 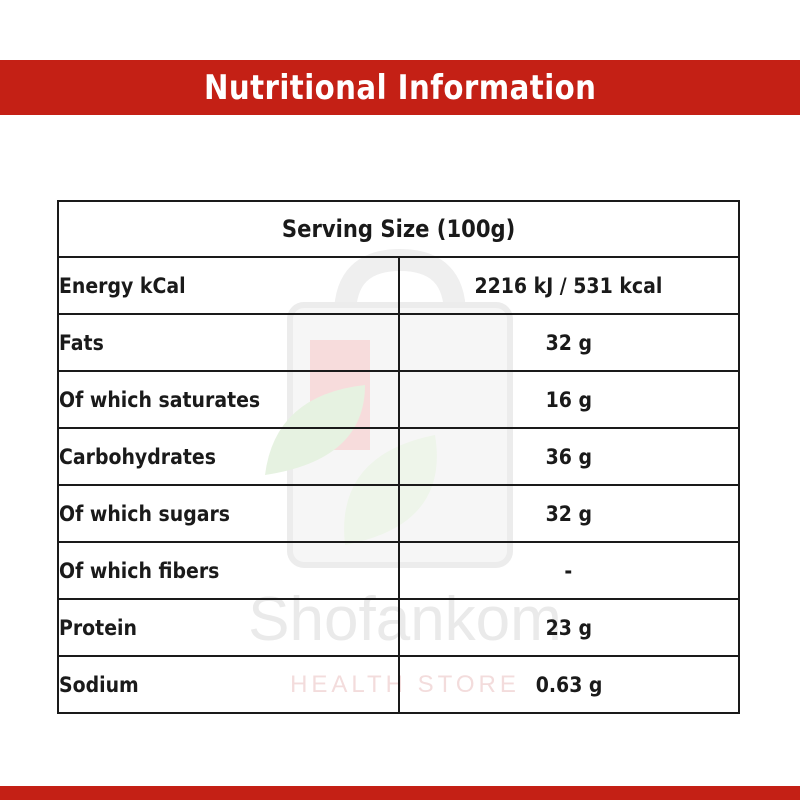 I want to click on row-value: -, so click(x=568, y=570).